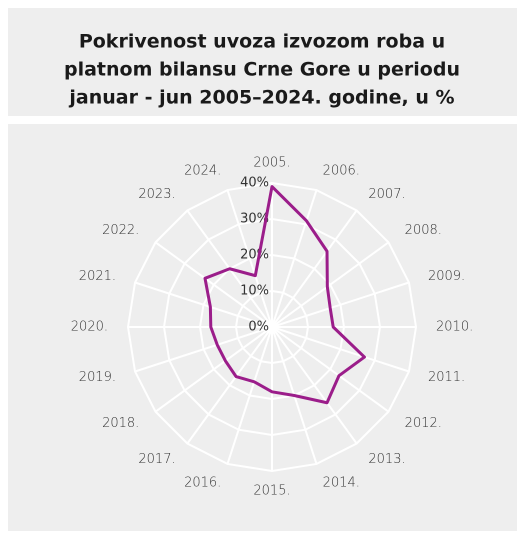 The height and width of the screenshot is (539, 525). I want to click on r-tick-label: 30%, so click(254, 219).